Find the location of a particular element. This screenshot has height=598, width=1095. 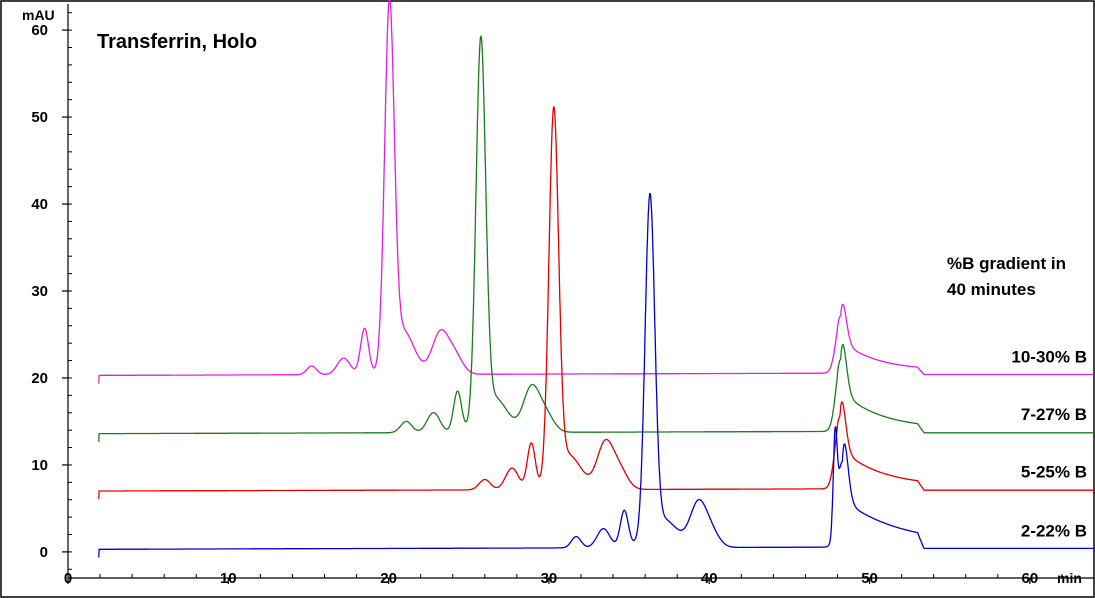

x-tick-label: 20 is located at coordinates (388, 578).